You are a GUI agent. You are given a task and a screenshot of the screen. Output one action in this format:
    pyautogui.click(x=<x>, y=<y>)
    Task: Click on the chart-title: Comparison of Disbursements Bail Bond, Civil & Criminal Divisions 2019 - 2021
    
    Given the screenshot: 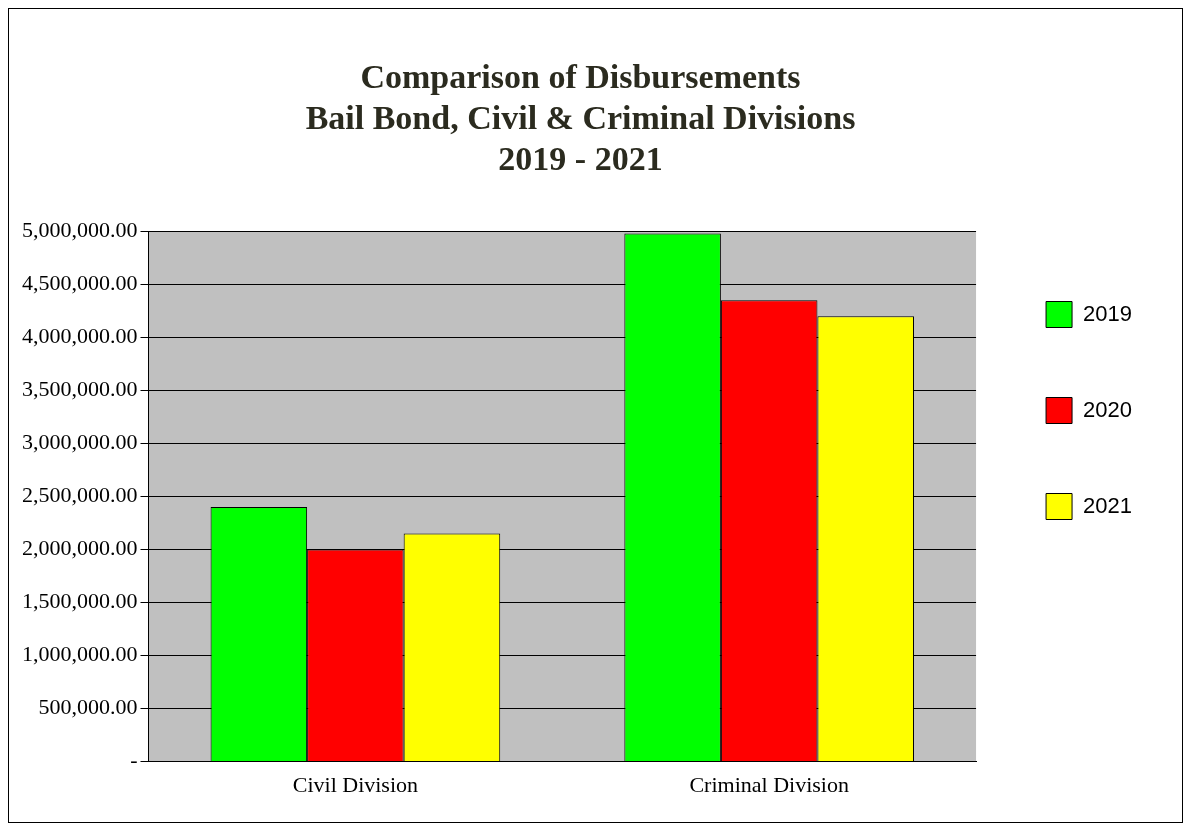 What is the action you would take?
    pyautogui.click(x=580, y=117)
    